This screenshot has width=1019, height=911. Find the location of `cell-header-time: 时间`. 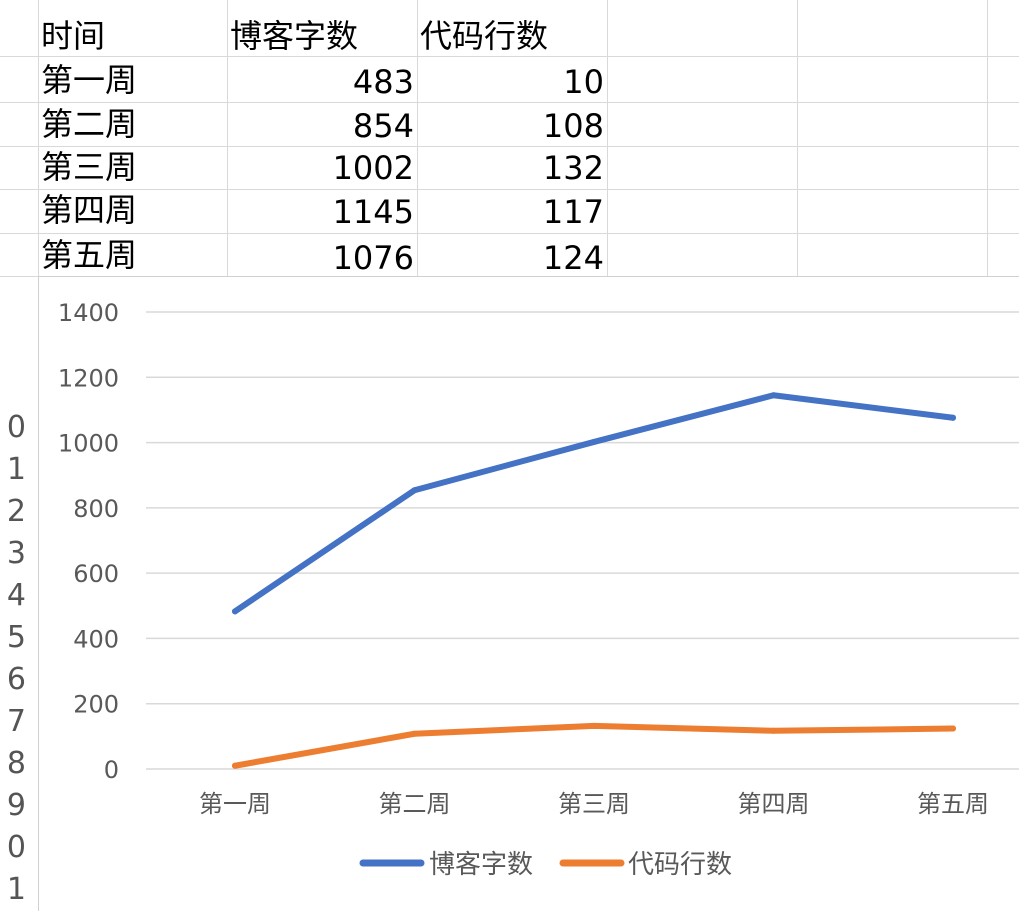

cell-header-time: 时间 is located at coordinates (73, 36).